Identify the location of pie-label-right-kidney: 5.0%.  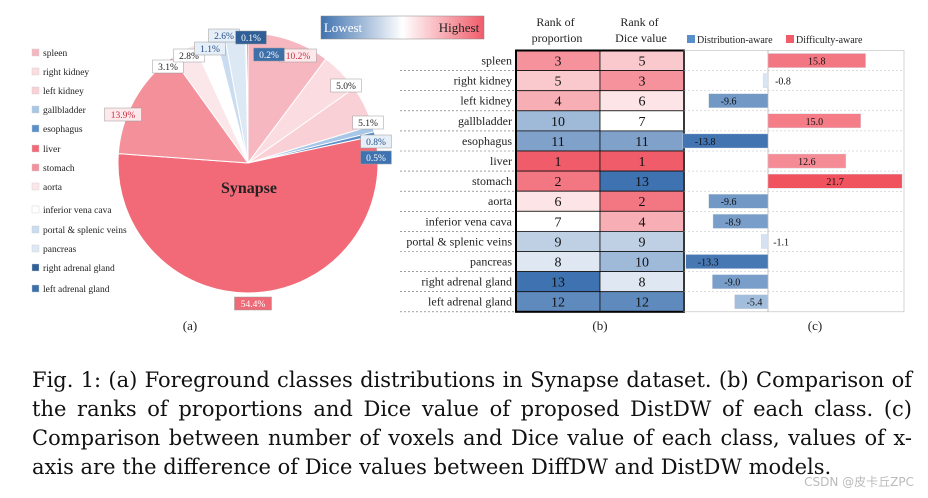
(346, 87).